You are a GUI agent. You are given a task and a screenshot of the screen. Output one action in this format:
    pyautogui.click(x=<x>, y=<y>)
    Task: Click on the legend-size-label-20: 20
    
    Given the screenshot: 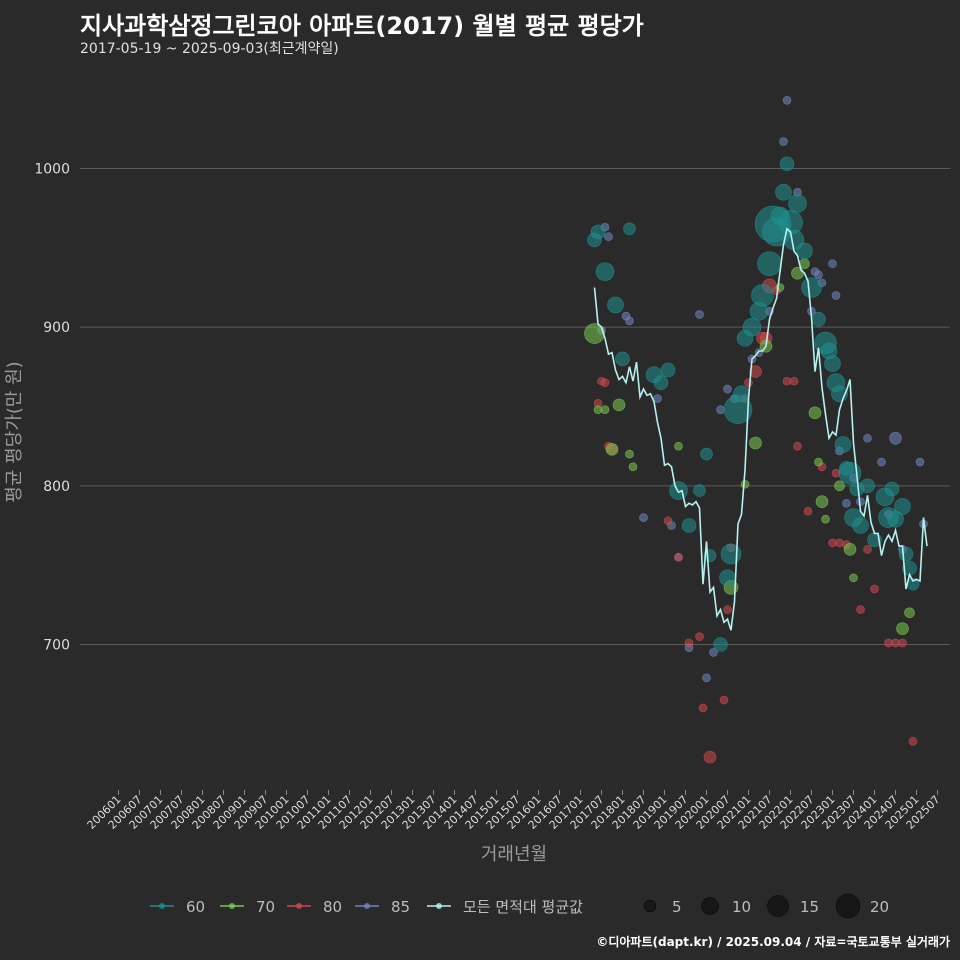 What is the action you would take?
    pyautogui.click(x=879, y=907)
    